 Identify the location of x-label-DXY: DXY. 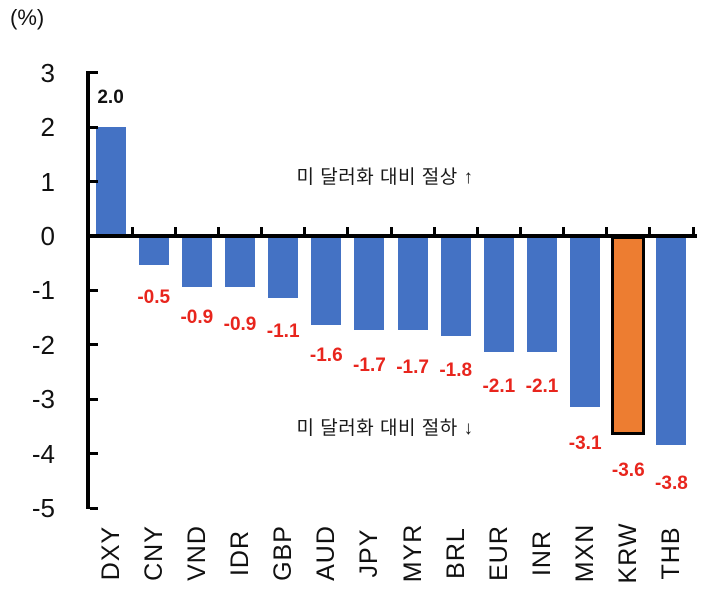
(110, 553).